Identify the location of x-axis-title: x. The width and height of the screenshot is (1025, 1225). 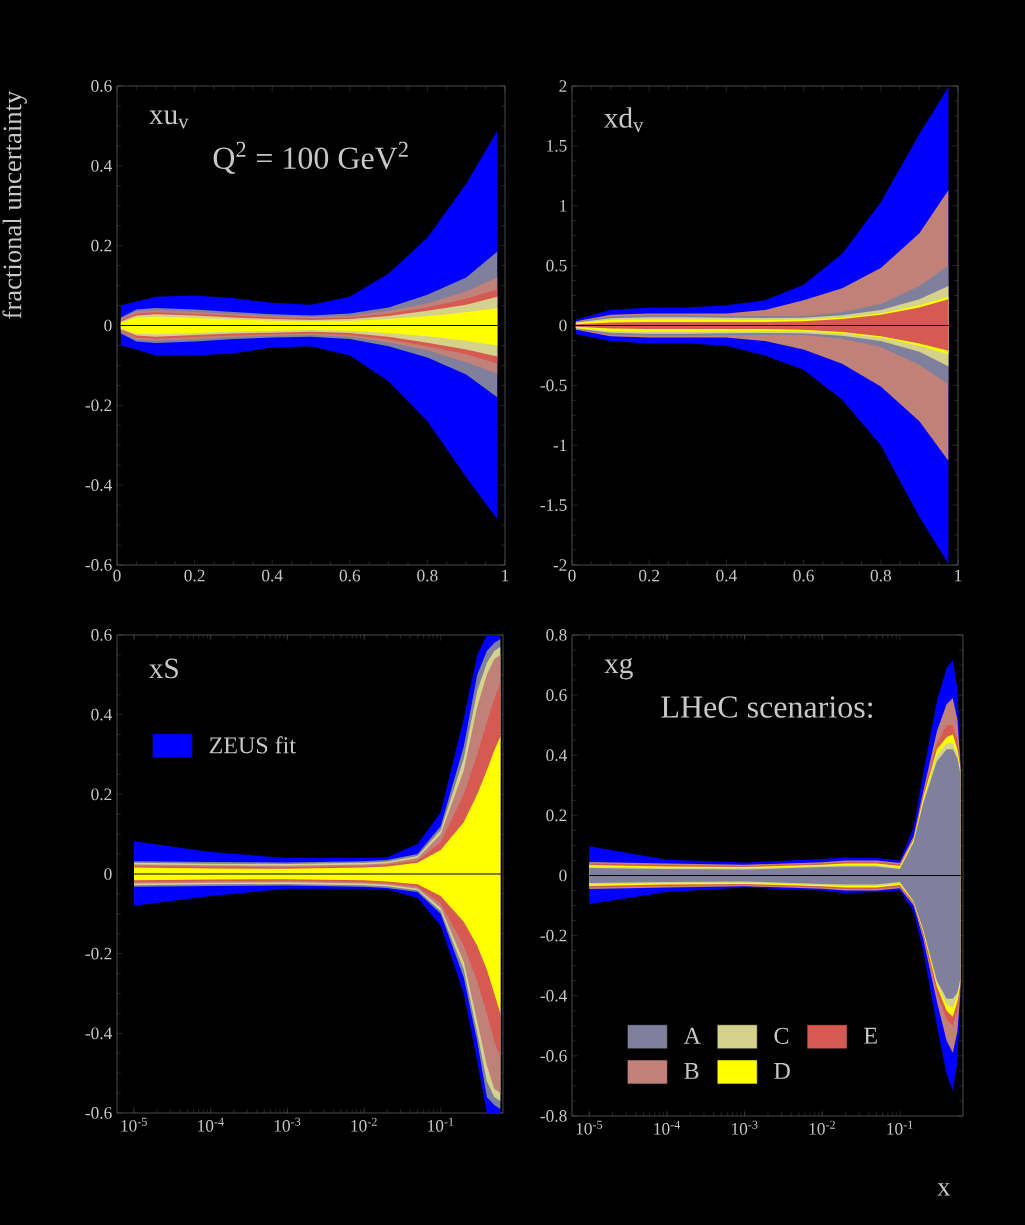
(944, 1189).